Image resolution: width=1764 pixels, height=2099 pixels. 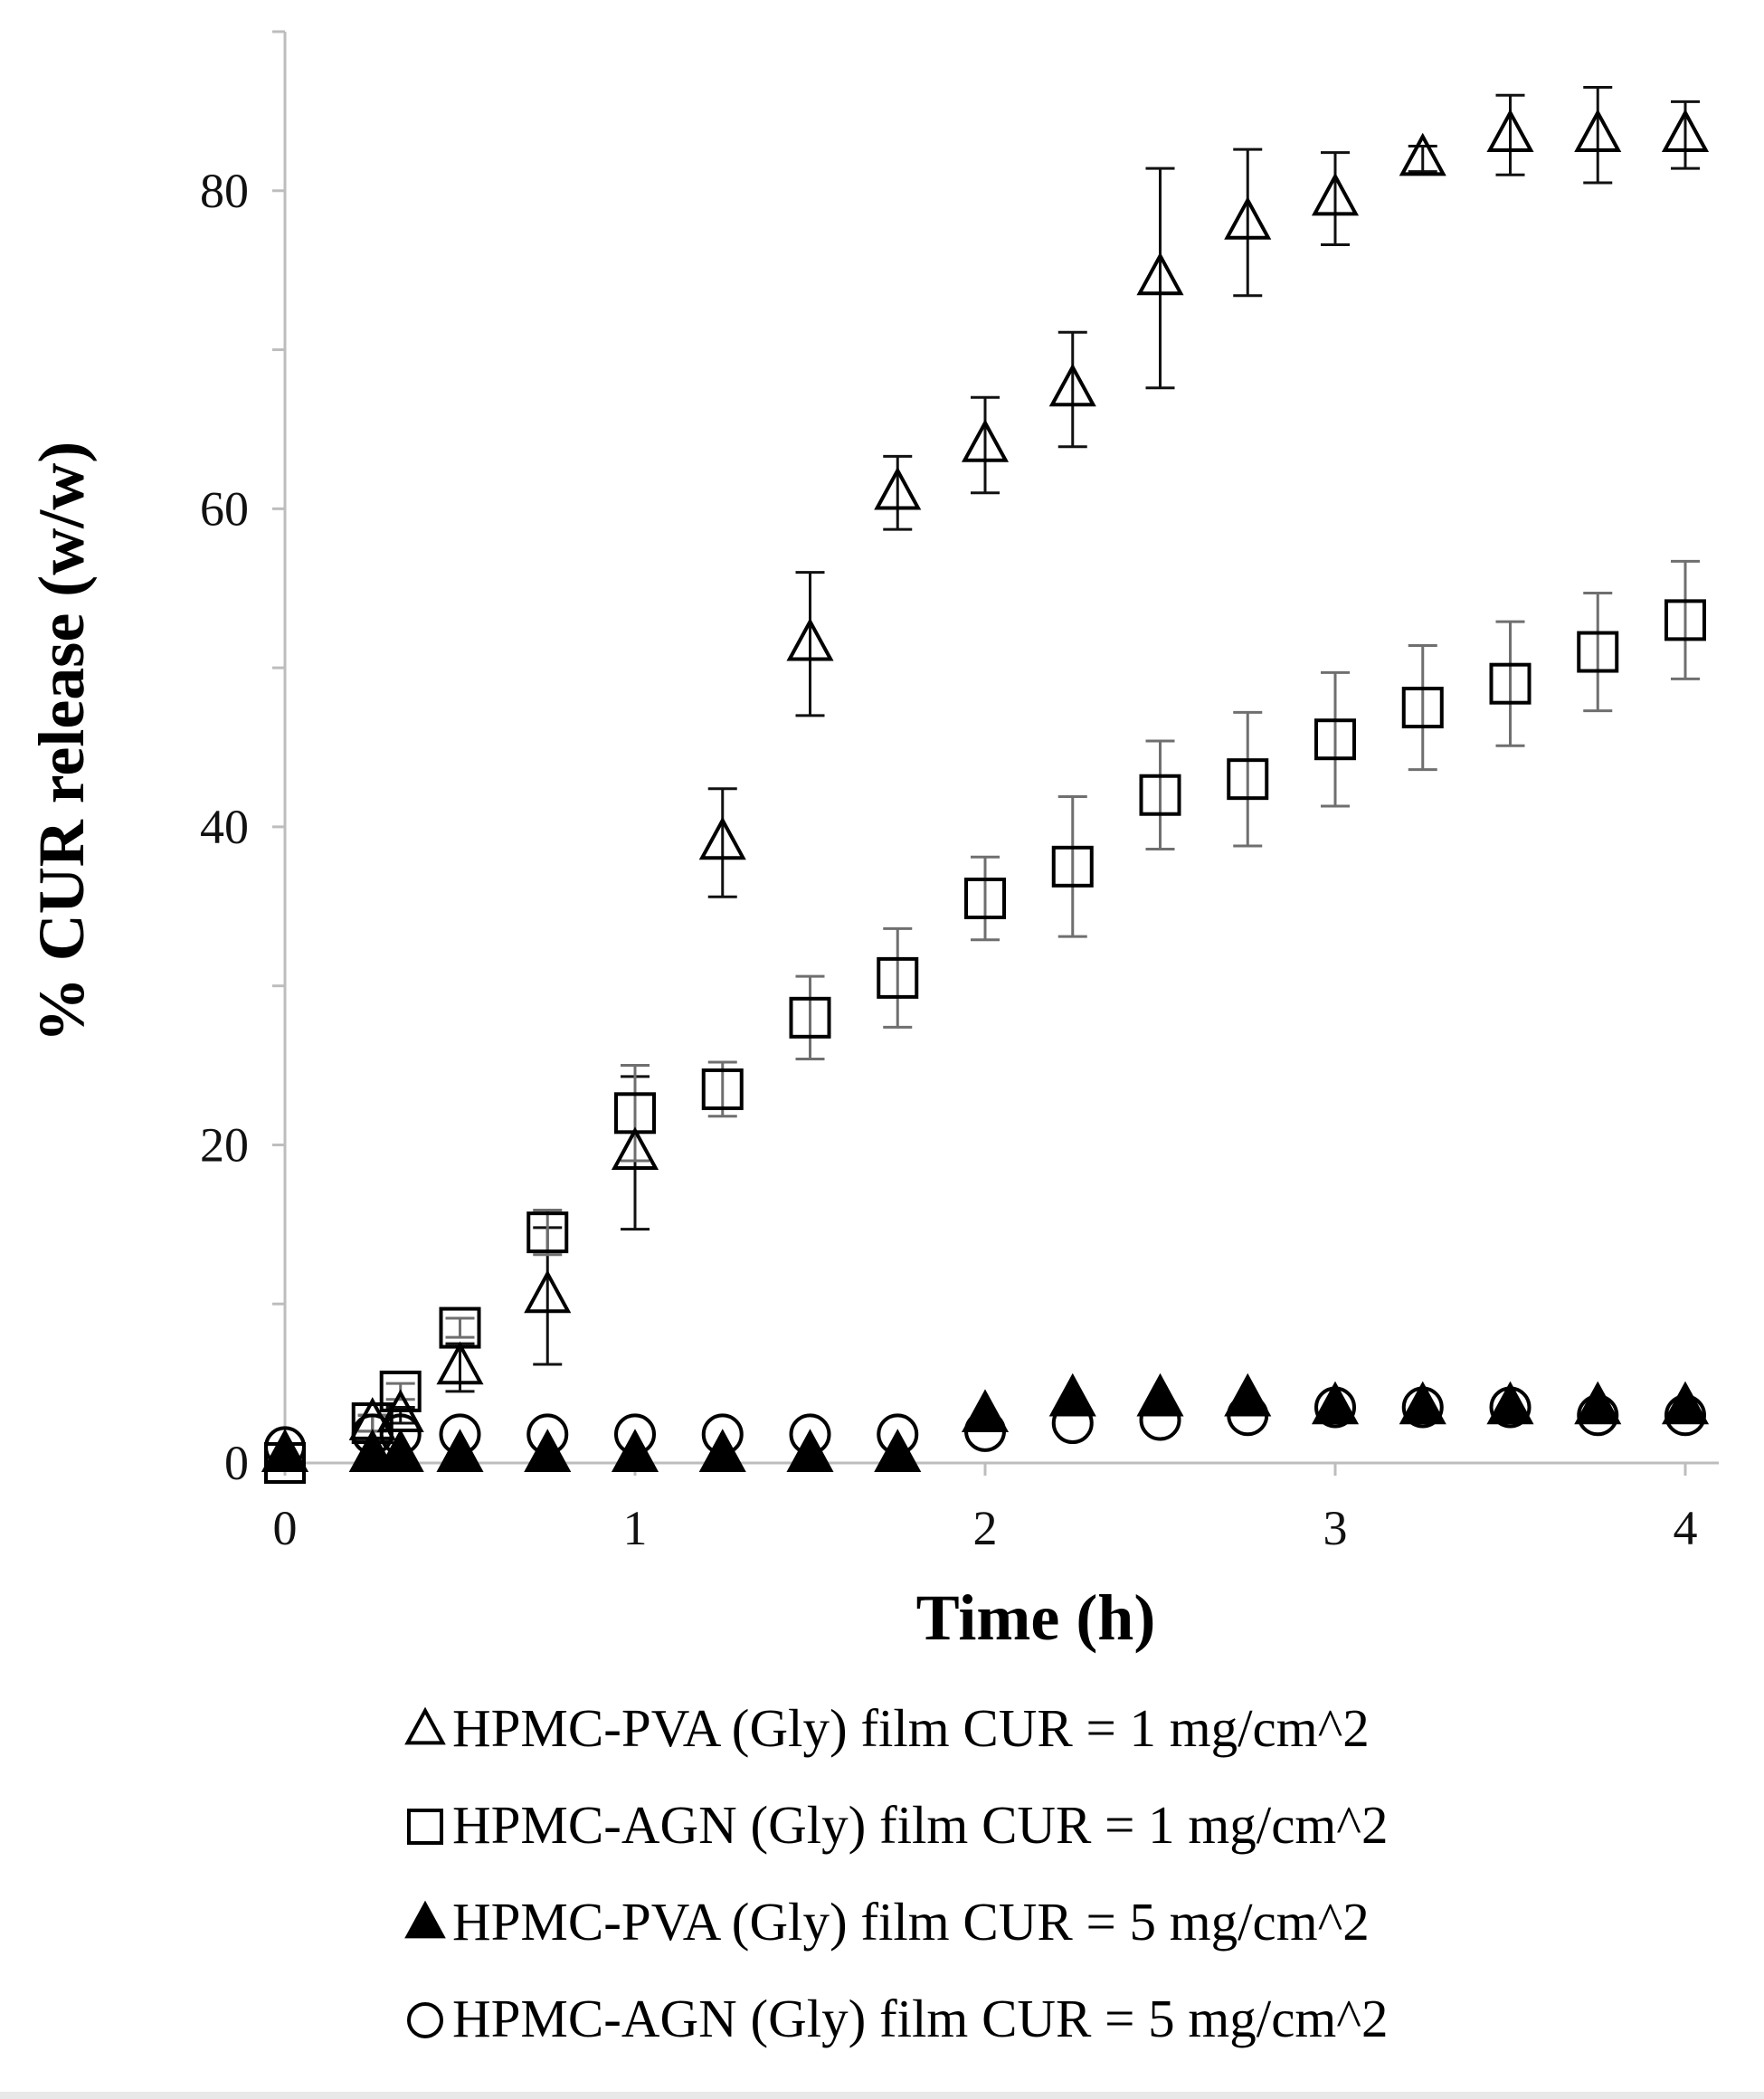 I want to click on legend-label: HPMC-PVA (Gly) film CUR = 1 mg/cm^2, so click(x=911, y=1728).